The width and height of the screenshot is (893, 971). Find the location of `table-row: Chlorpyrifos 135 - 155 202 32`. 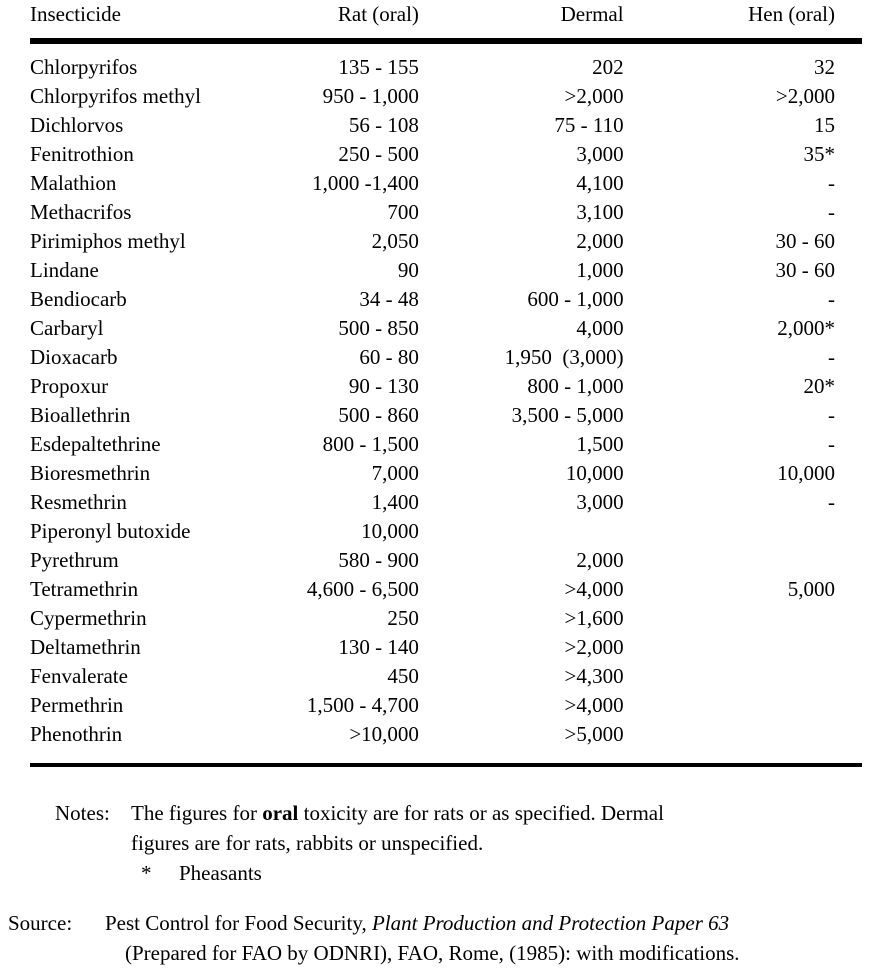

table-row: Chlorpyrifos 135 - 155 202 32 is located at coordinates (446, 61).